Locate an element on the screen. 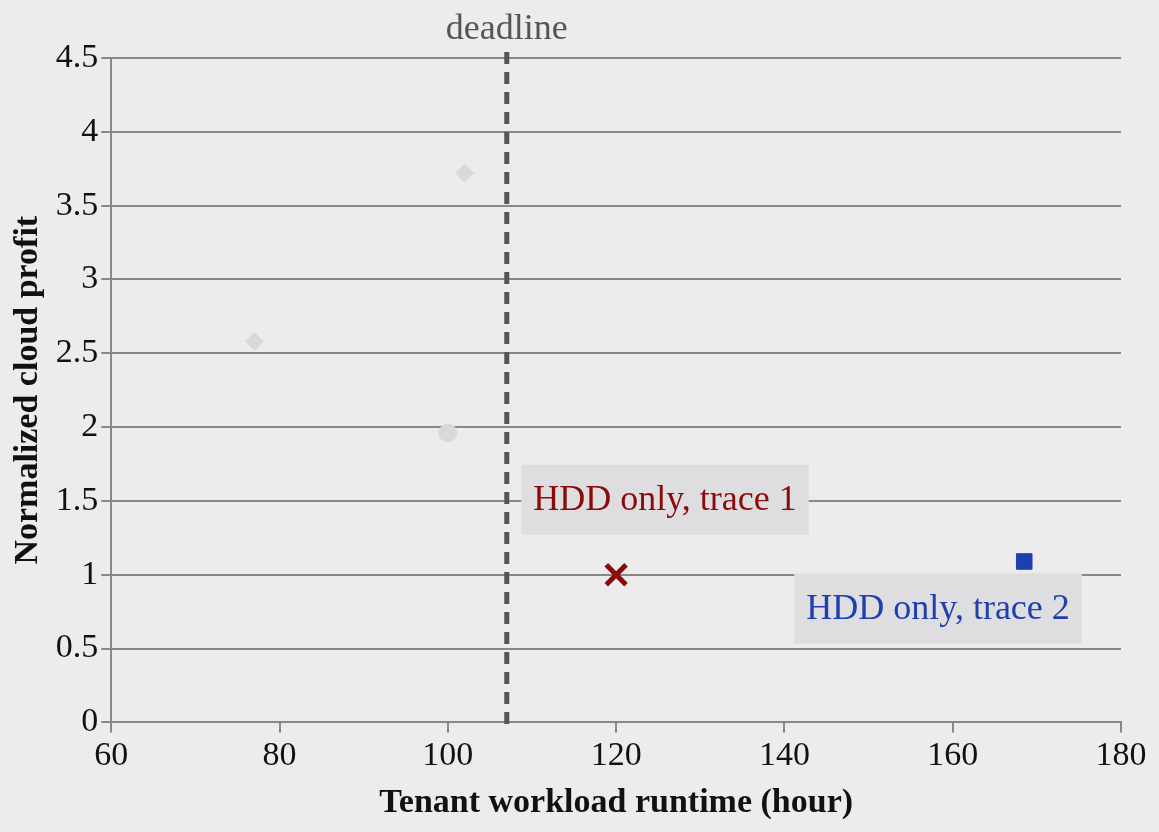  y-tick-label: 3.5 is located at coordinates (77, 203).